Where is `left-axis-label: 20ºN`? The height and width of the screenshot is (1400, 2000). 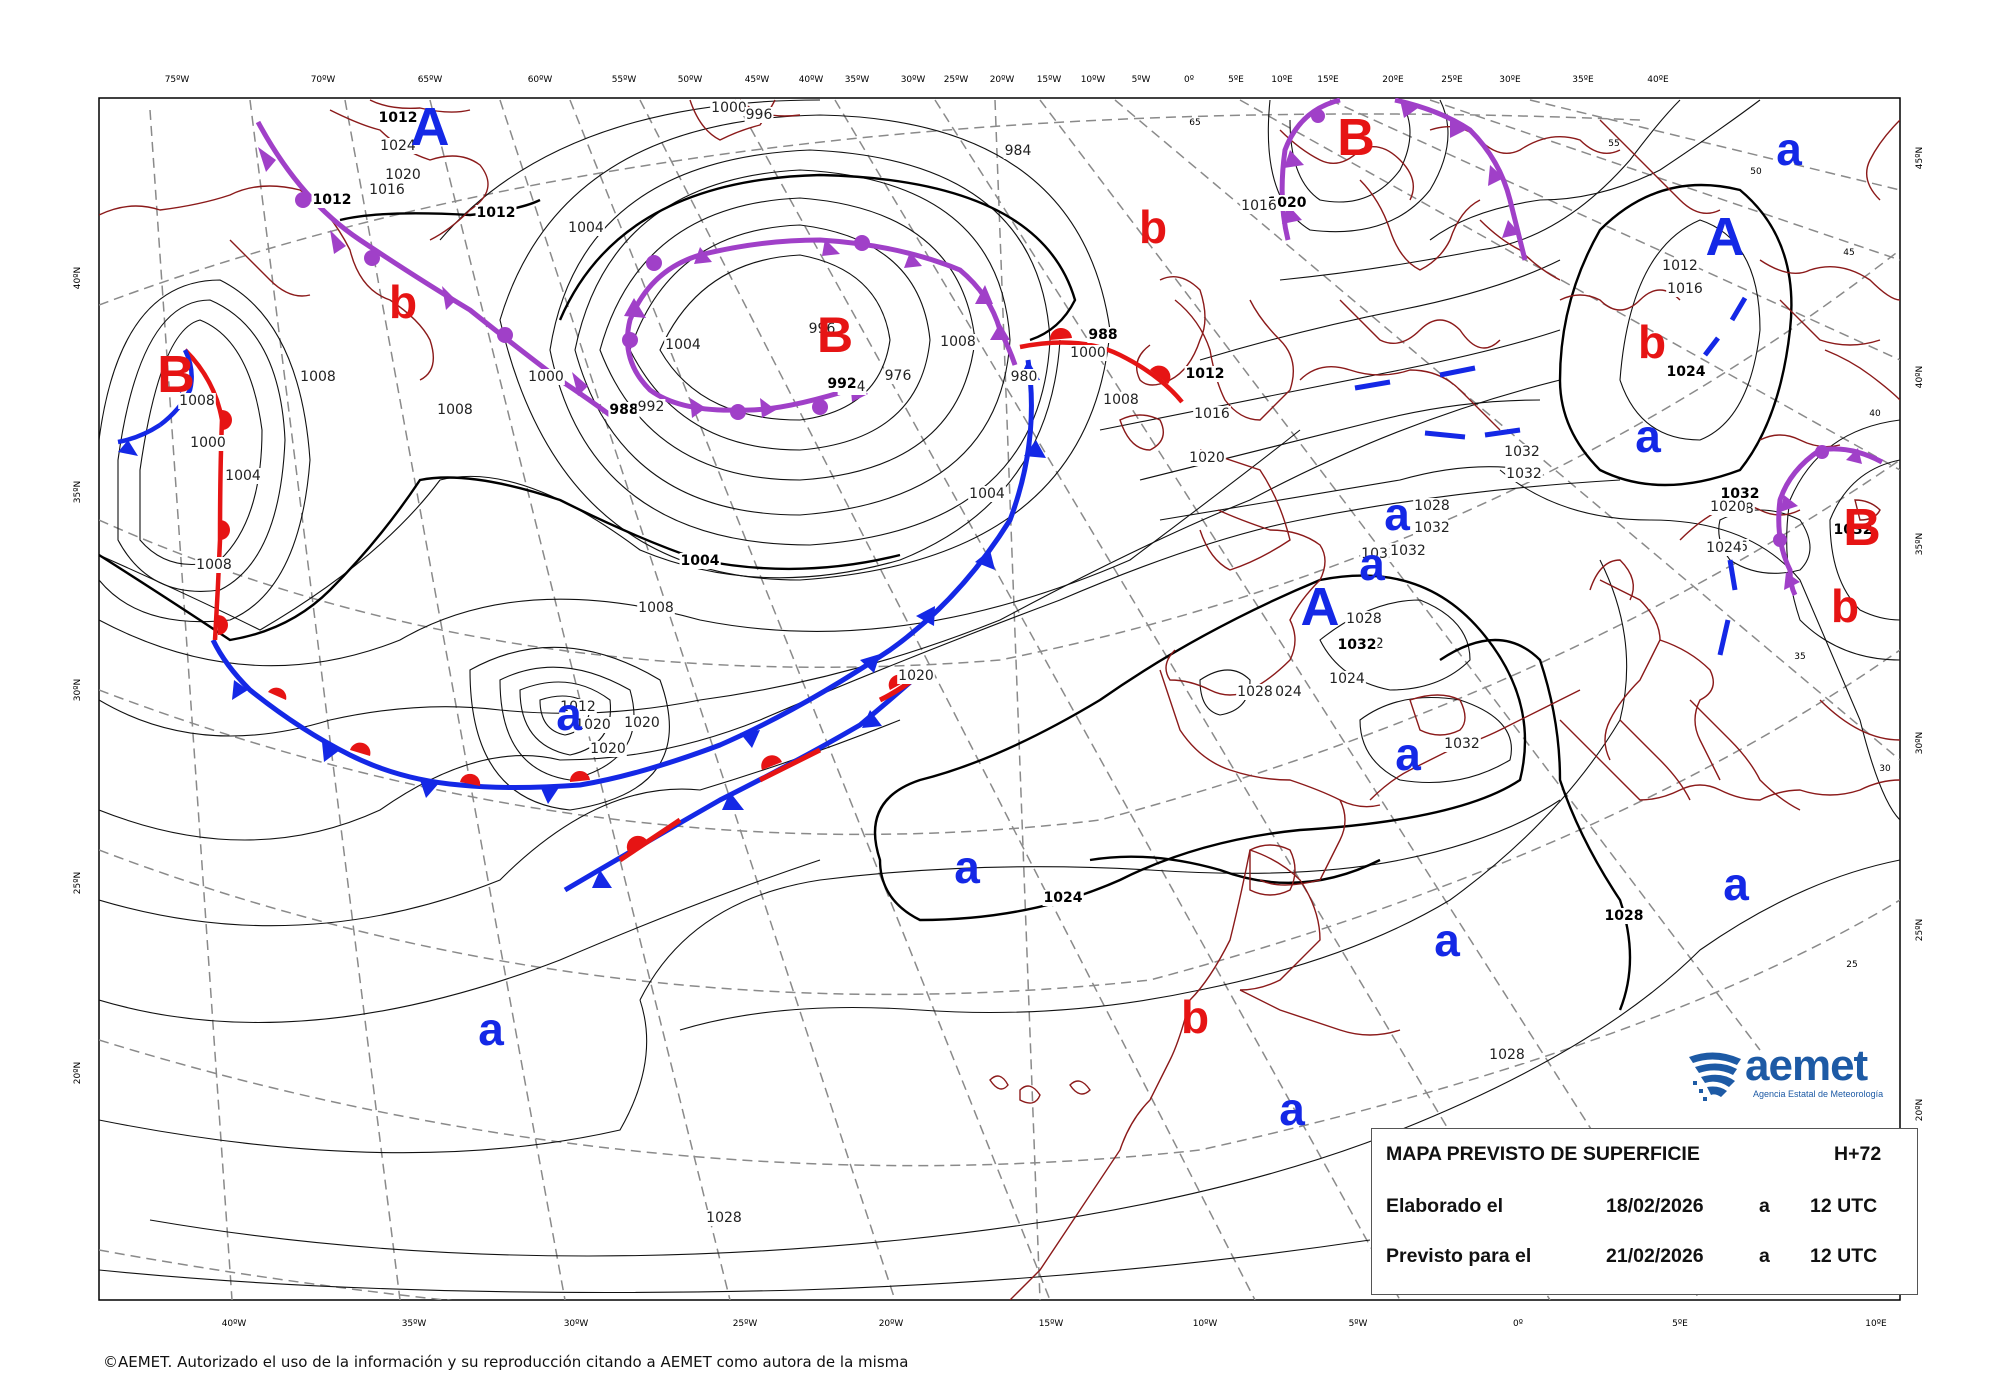
left-axis-label: 20ºN is located at coordinates (78, 1073).